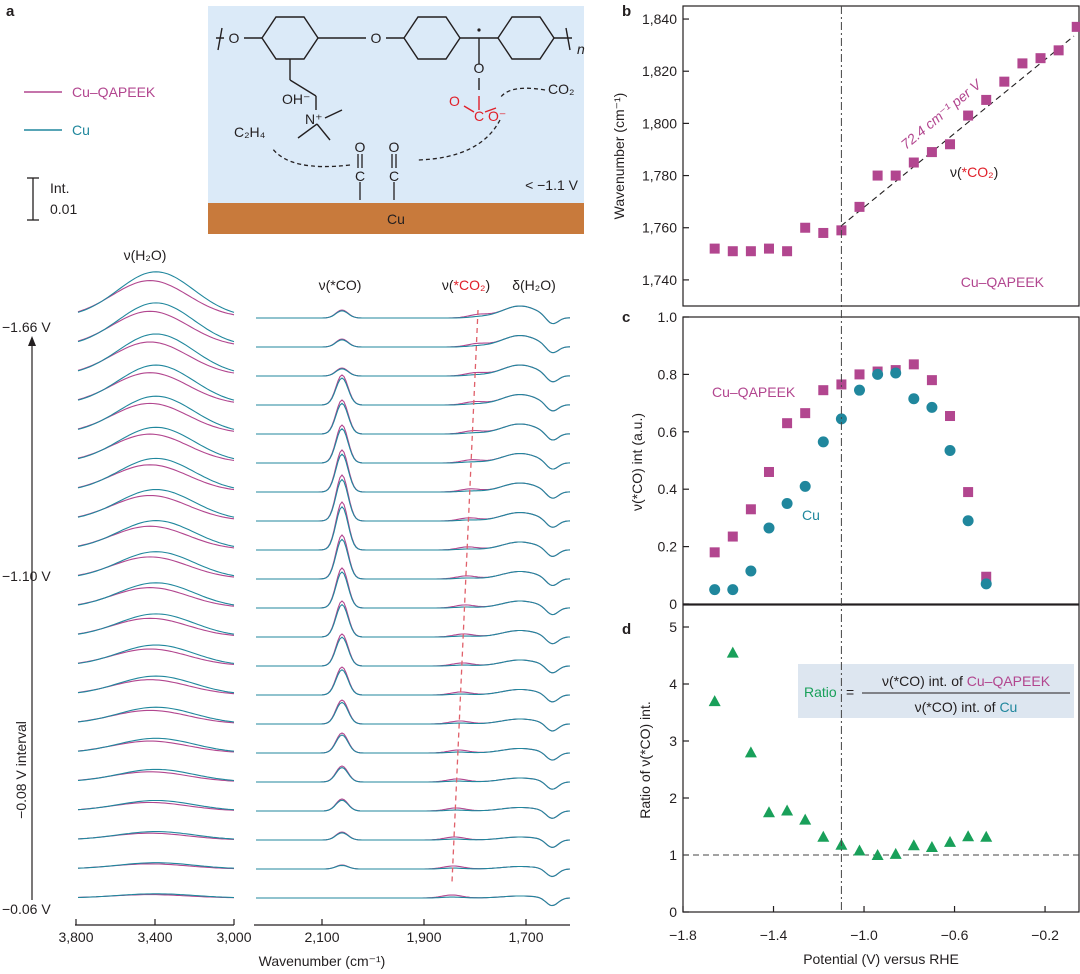  Describe the element at coordinates (59, 188) in the screenshot. I see `scale-bar-label: Int.` at that location.